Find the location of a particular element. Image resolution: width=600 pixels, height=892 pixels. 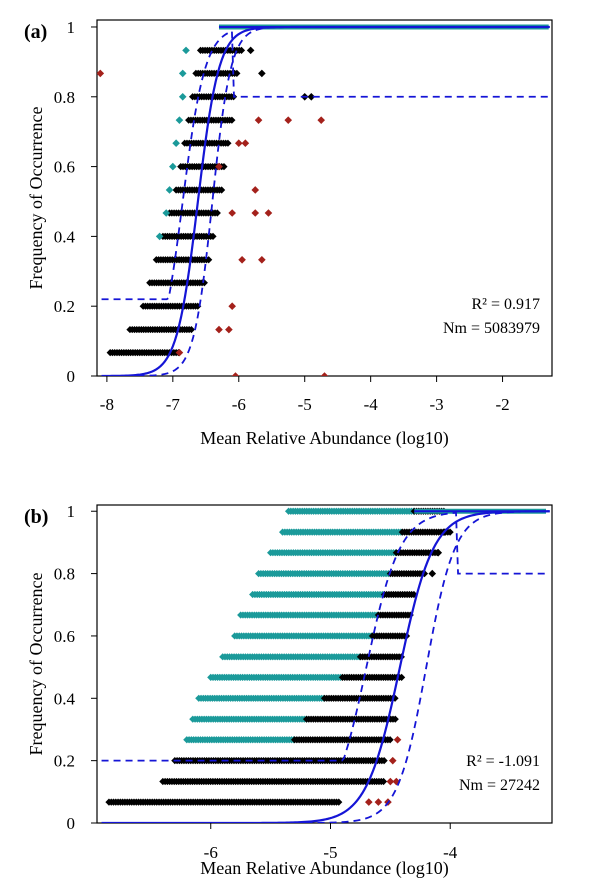

x-tick-label: -8 is located at coordinates (107, 404).